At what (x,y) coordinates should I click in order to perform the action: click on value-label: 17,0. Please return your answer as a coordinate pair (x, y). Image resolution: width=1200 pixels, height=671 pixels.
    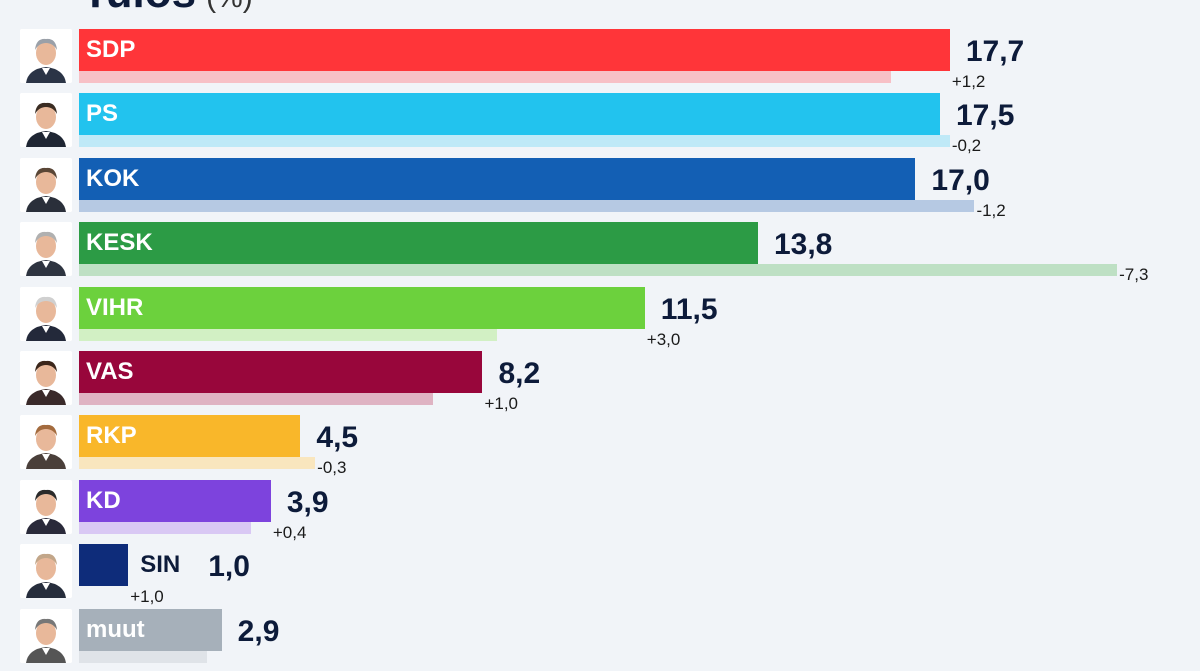
    Looking at the image, I should click on (960, 180).